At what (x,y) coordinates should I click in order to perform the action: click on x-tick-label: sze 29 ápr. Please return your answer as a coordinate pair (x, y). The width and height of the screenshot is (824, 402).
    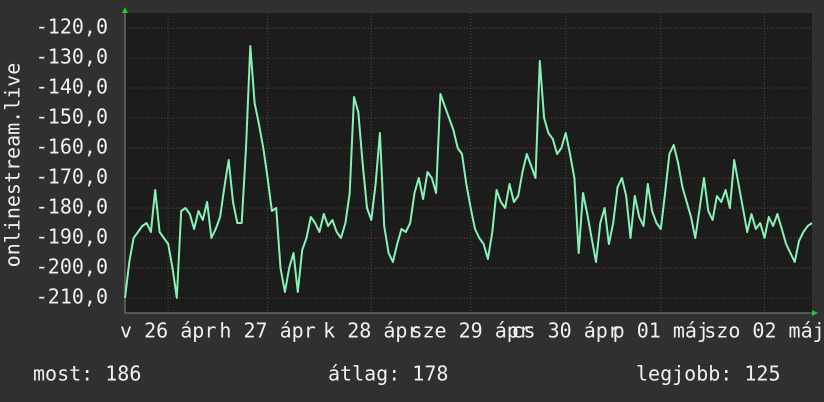
    Looking at the image, I should click on (470, 331).